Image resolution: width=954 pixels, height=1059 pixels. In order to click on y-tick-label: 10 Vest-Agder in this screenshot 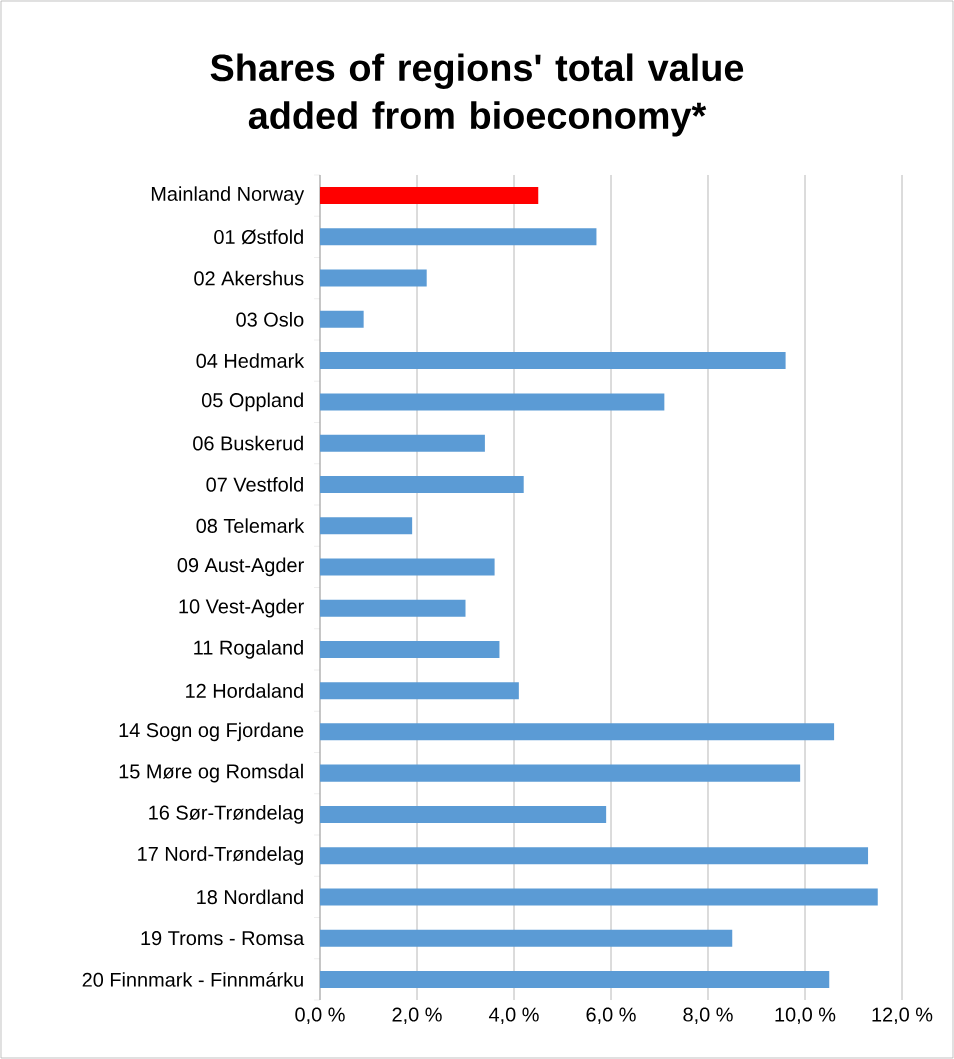, I will do `click(241, 608)`.